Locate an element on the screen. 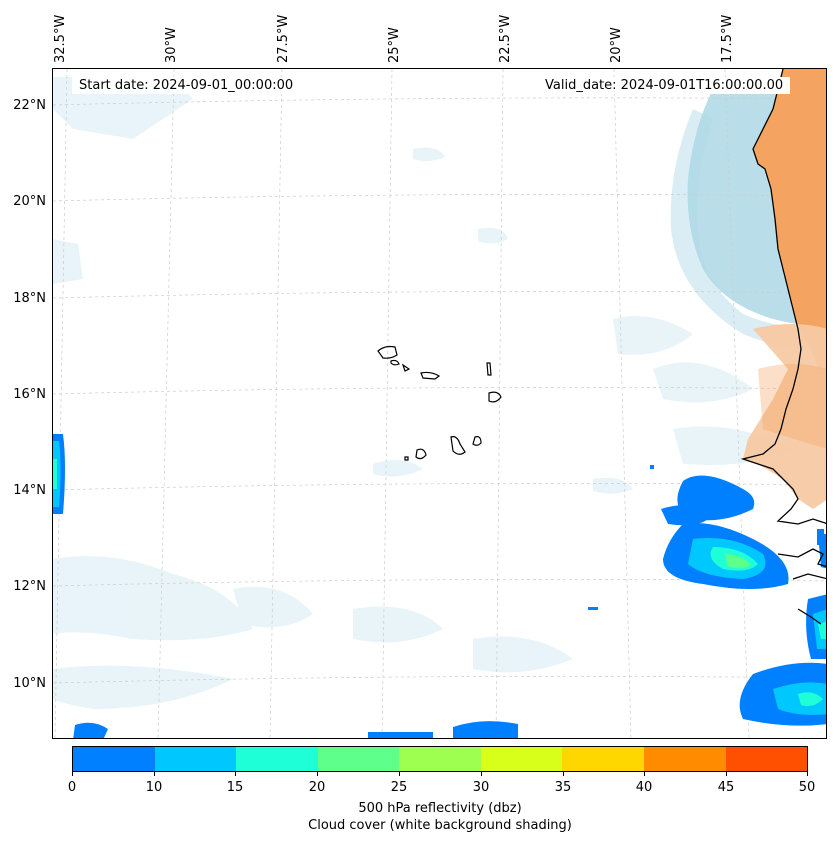  colorbar-label-40: 40 is located at coordinates (644, 787).